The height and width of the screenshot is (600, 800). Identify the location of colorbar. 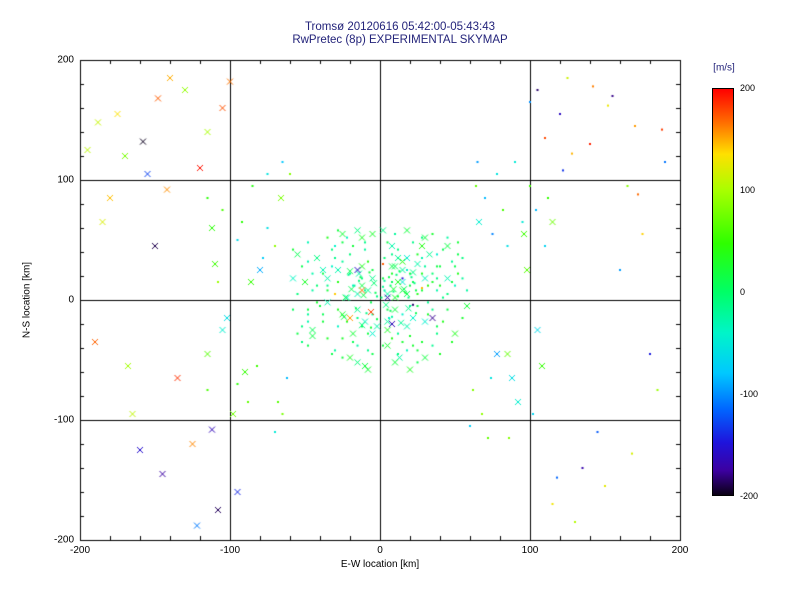
(723, 292).